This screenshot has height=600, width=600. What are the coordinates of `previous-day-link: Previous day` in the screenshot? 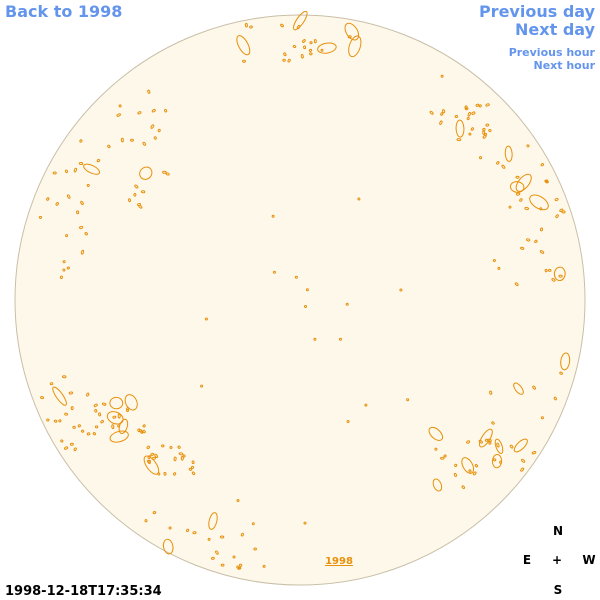 It's located at (537, 11).